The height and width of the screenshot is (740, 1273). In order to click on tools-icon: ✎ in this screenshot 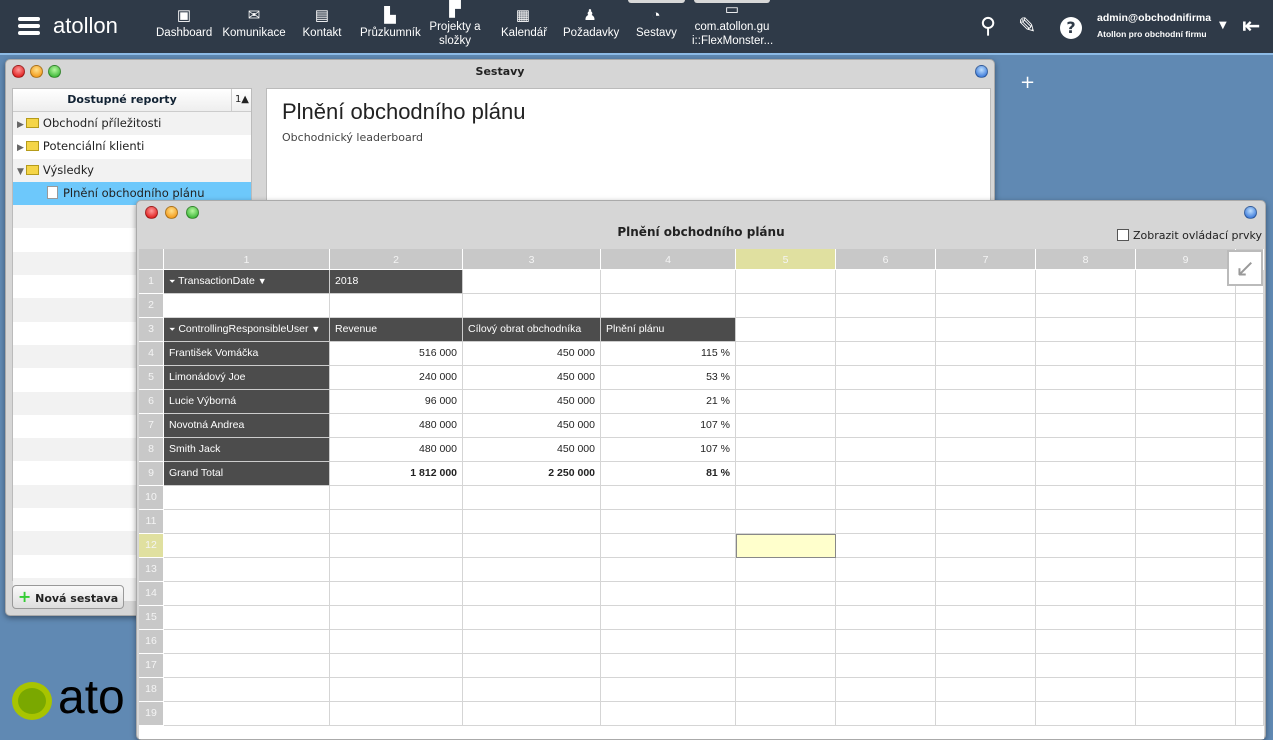, I will do `click(1027, 26)`.